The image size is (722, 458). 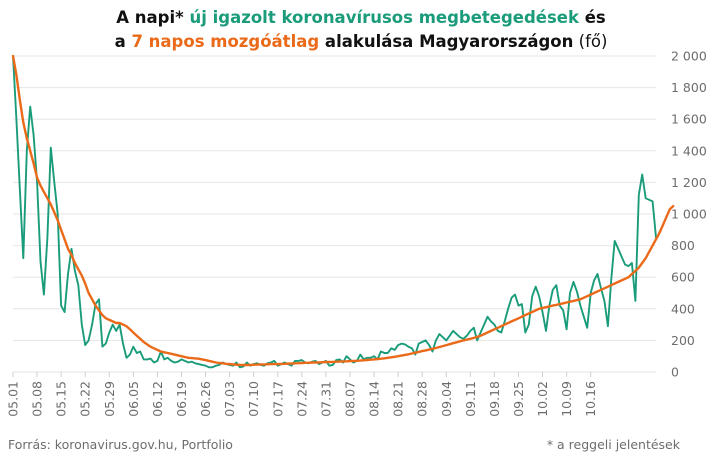 What do you see at coordinates (61, 399) in the screenshot?
I see `x-tick-label: 05.15` at bounding box center [61, 399].